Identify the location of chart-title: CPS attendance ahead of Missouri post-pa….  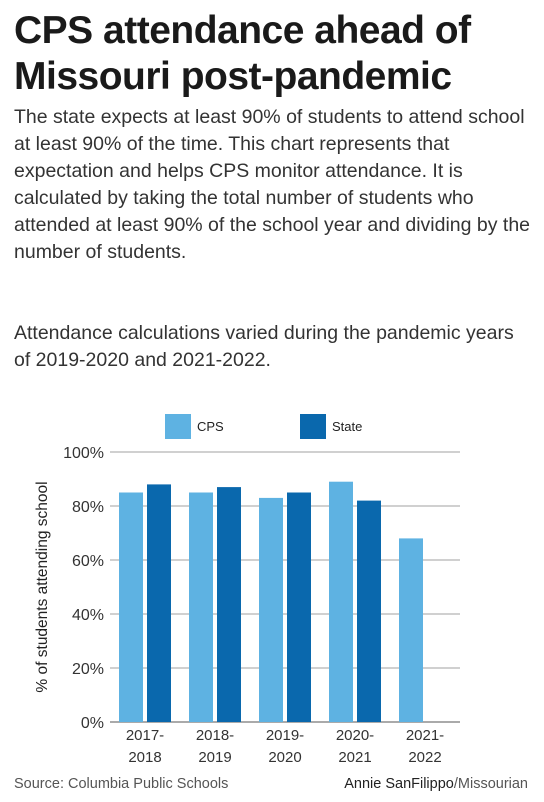
(242, 53).